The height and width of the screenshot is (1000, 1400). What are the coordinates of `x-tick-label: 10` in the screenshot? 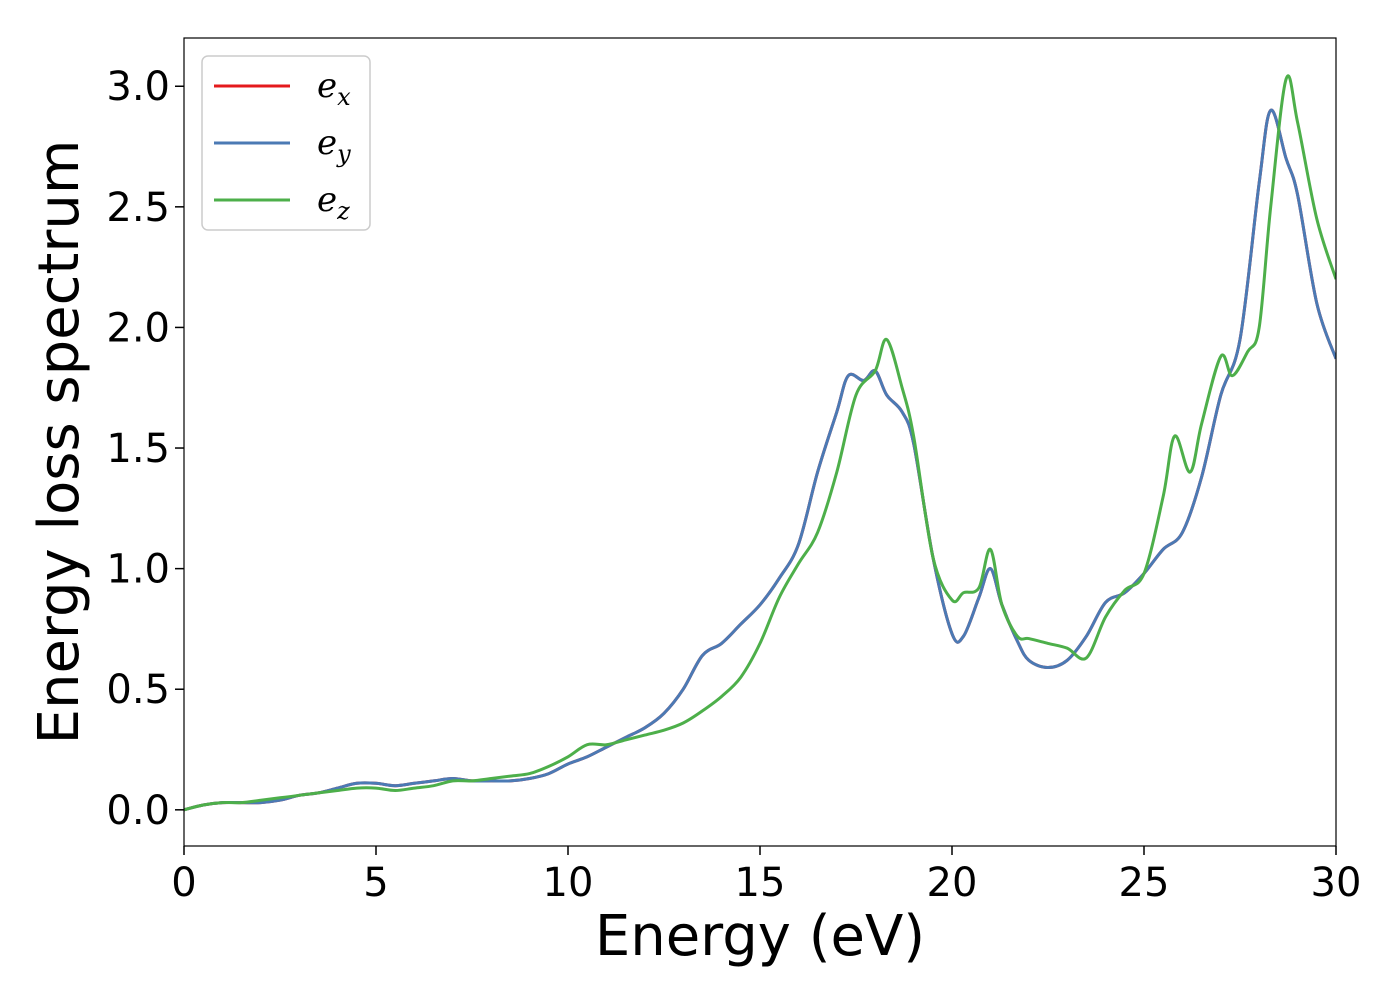 It's located at (568, 883).